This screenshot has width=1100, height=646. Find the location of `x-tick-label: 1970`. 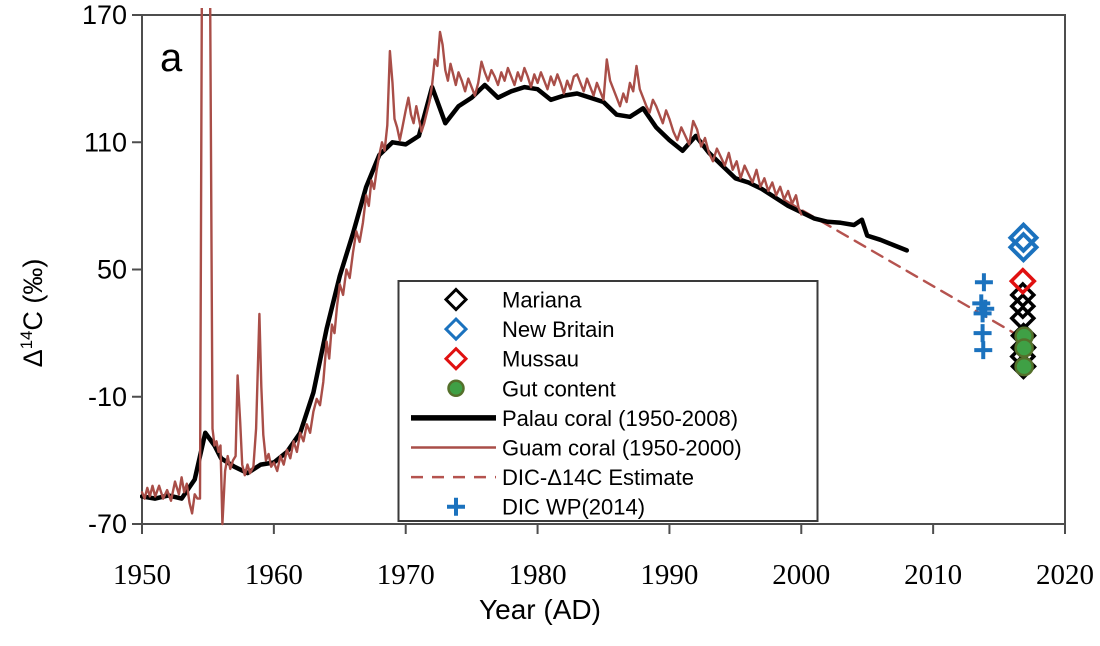

x-tick-label: 1970 is located at coordinates (406, 575).